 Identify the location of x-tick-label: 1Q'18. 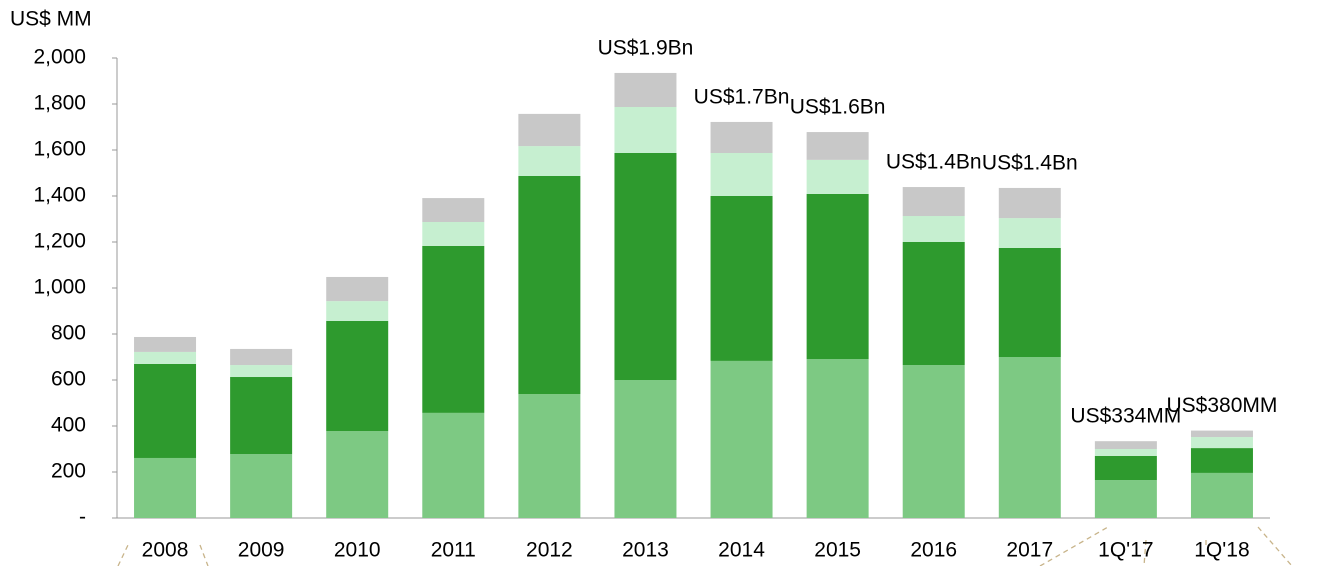
(1221, 550).